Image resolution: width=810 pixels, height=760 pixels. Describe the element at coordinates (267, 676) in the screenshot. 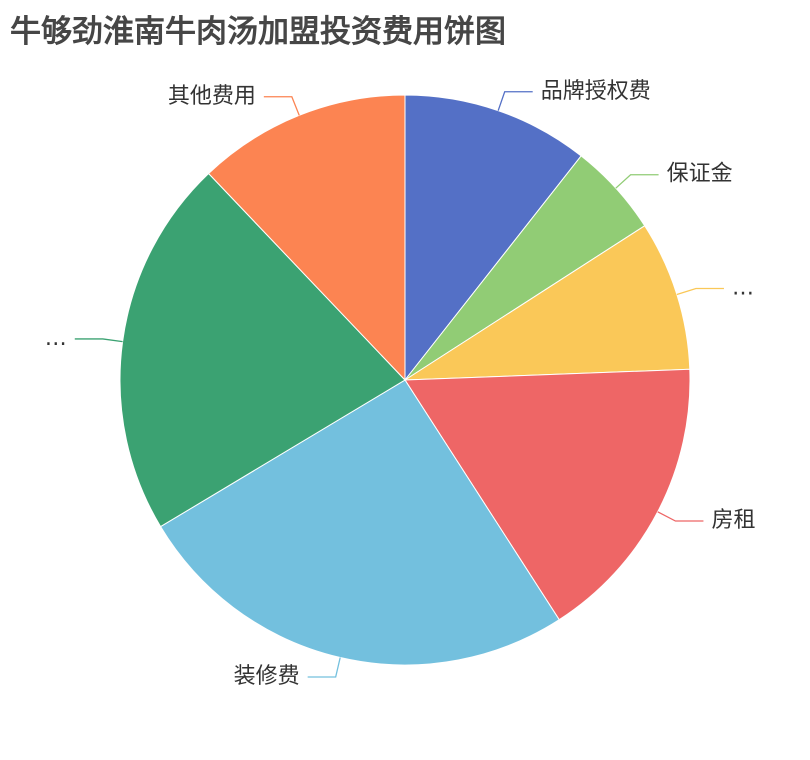

I see `slice-label: 装修费` at that location.